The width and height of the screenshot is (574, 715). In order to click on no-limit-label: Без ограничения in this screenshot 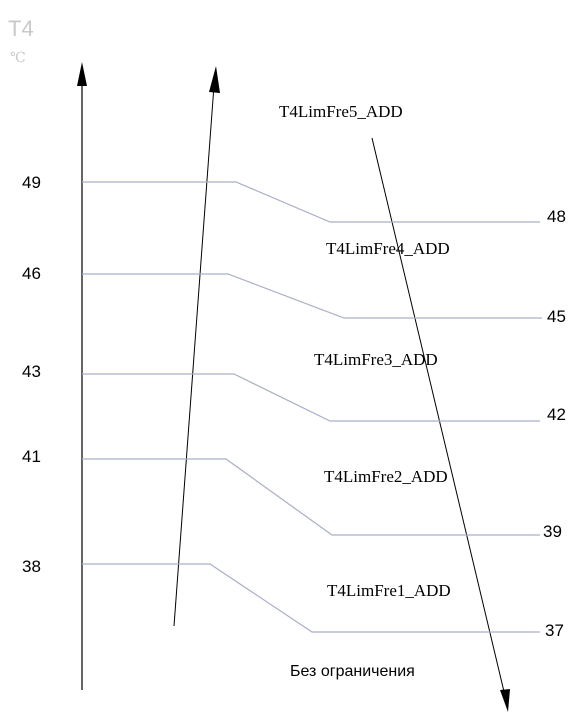, I will do `click(352, 671)`.